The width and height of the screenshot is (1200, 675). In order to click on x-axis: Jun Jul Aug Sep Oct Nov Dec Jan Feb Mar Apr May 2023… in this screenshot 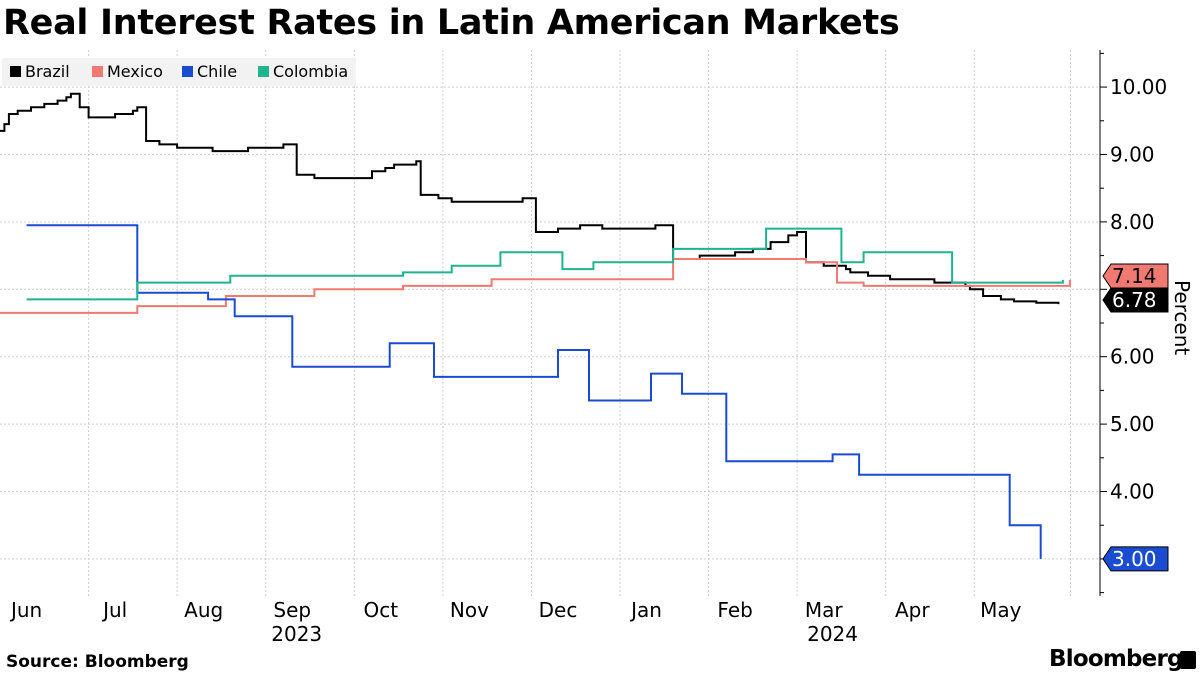, I will do `click(515, 622)`.